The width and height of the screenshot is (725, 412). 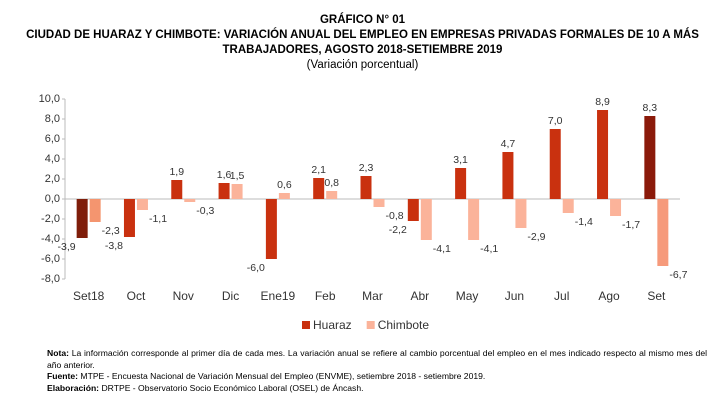 I want to click on y-tick-label: -8,0, so click(x=50, y=279).